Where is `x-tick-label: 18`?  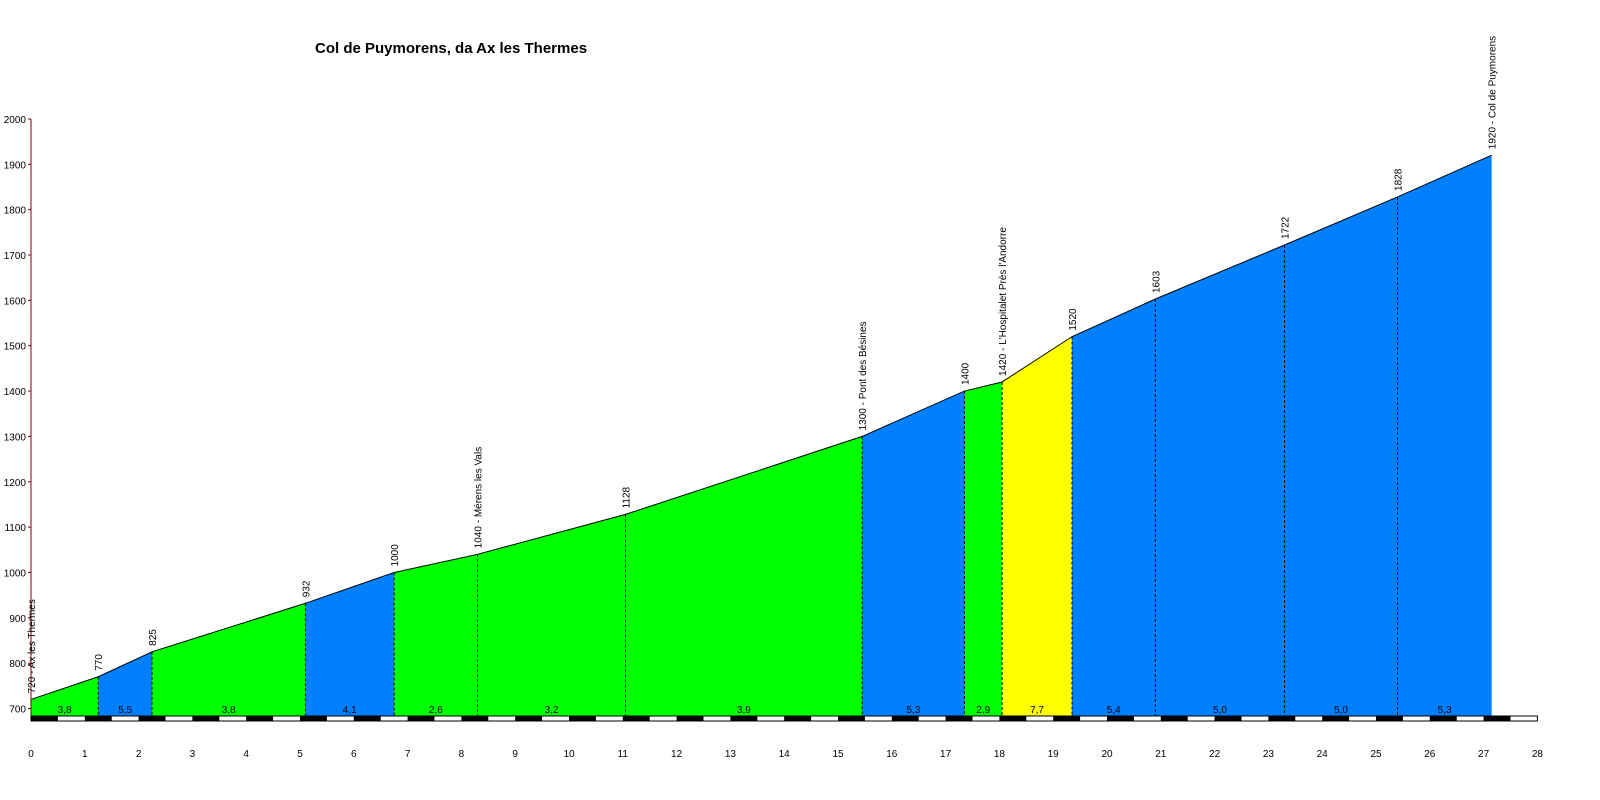 x-tick-label: 18 is located at coordinates (1000, 754).